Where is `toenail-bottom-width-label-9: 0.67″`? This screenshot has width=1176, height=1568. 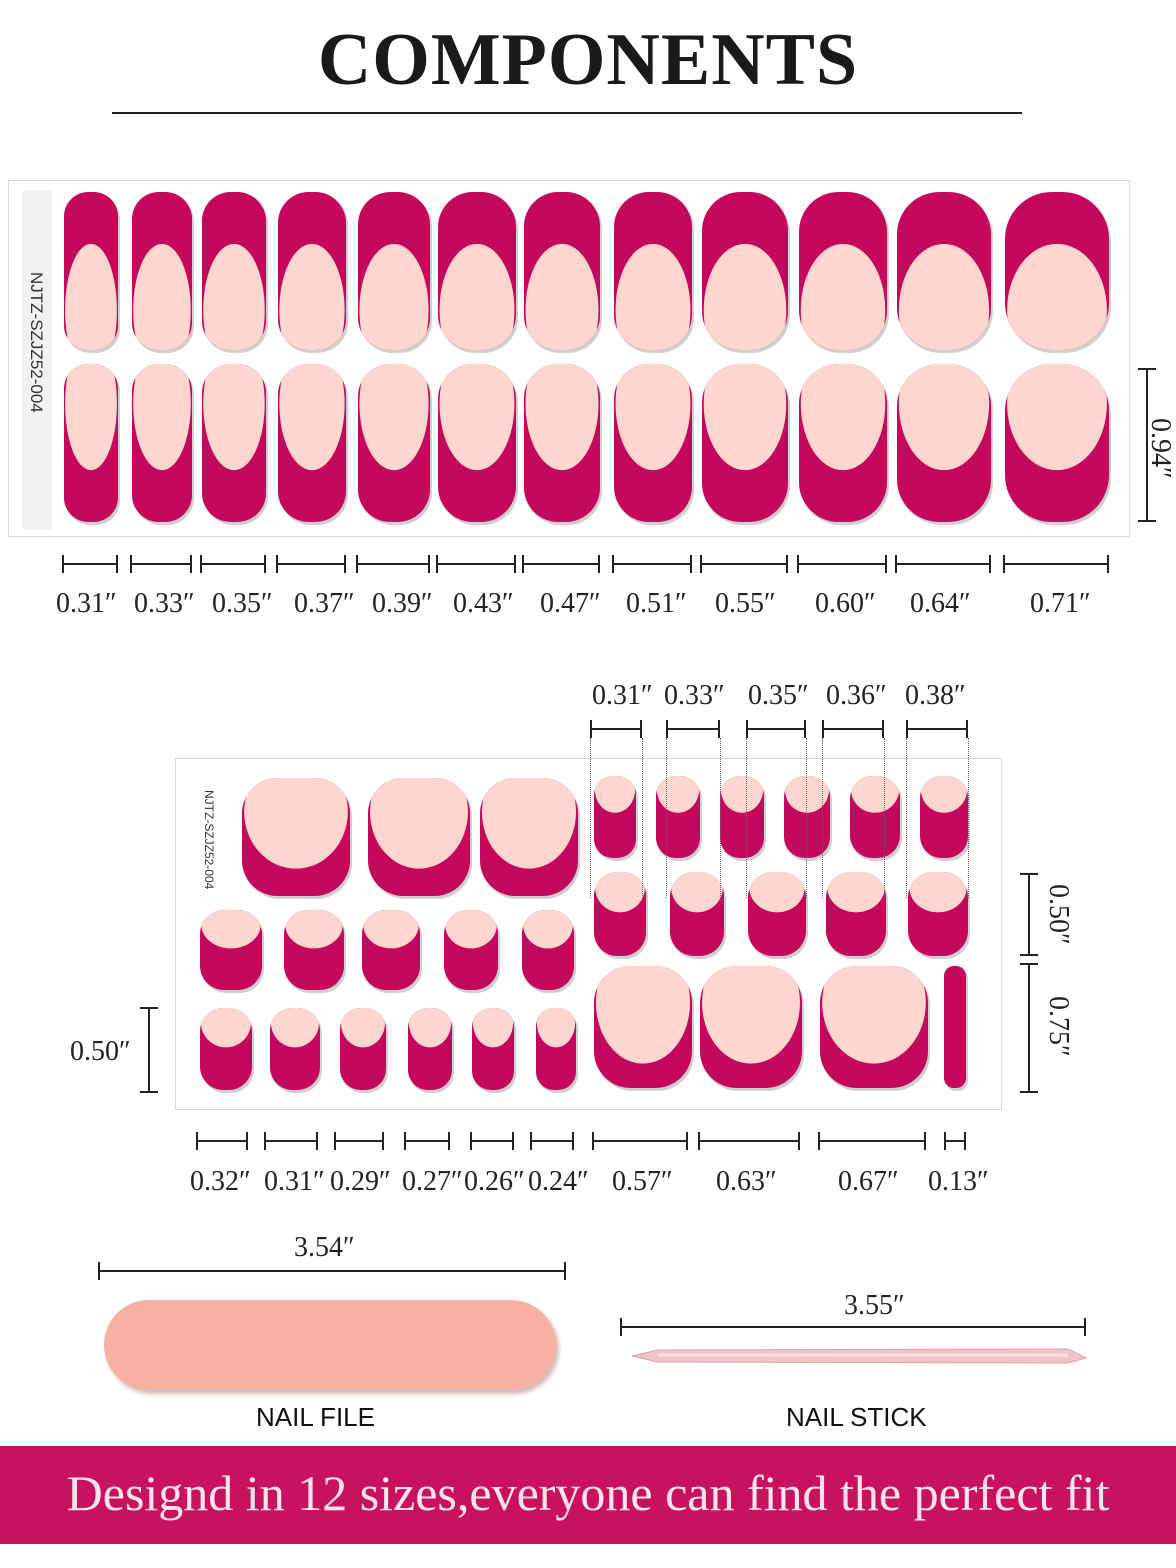
toenail-bottom-width-label-9: 0.67″ is located at coordinates (868, 1181).